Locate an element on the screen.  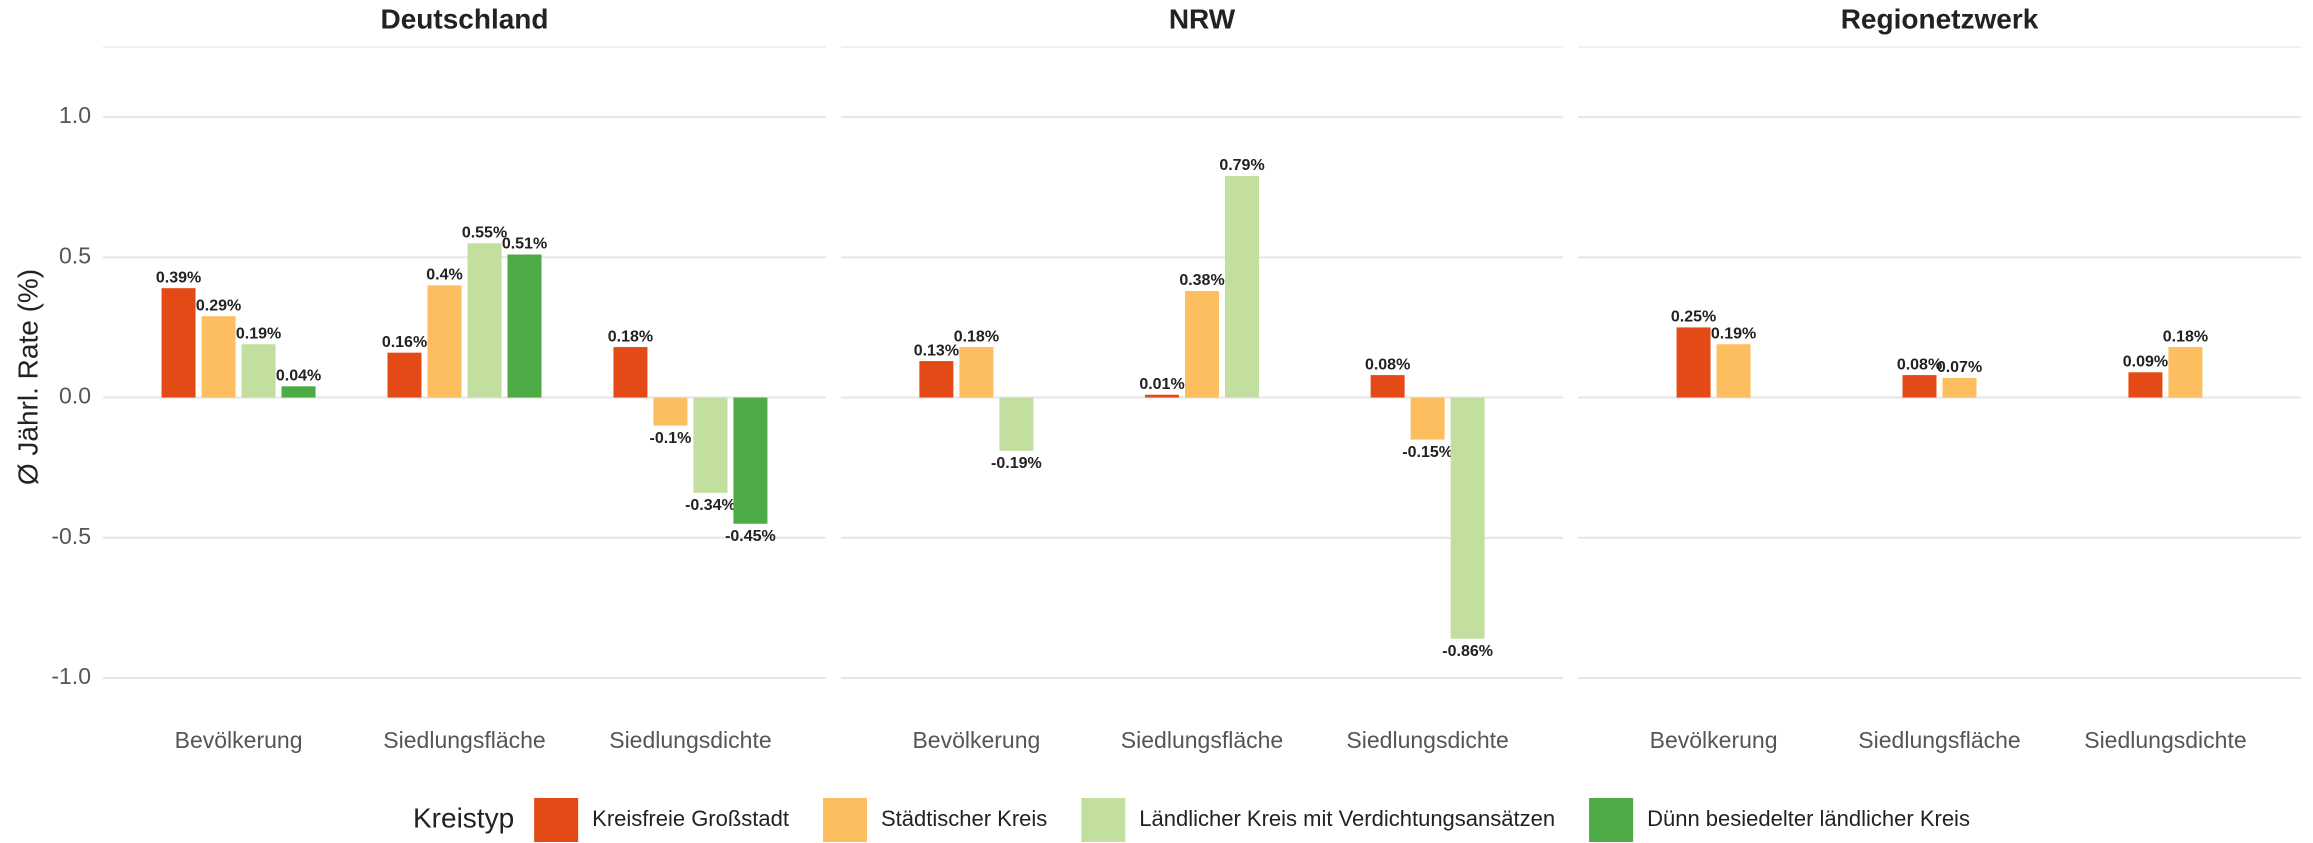
data-label: -0.45% is located at coordinates (750, 536).